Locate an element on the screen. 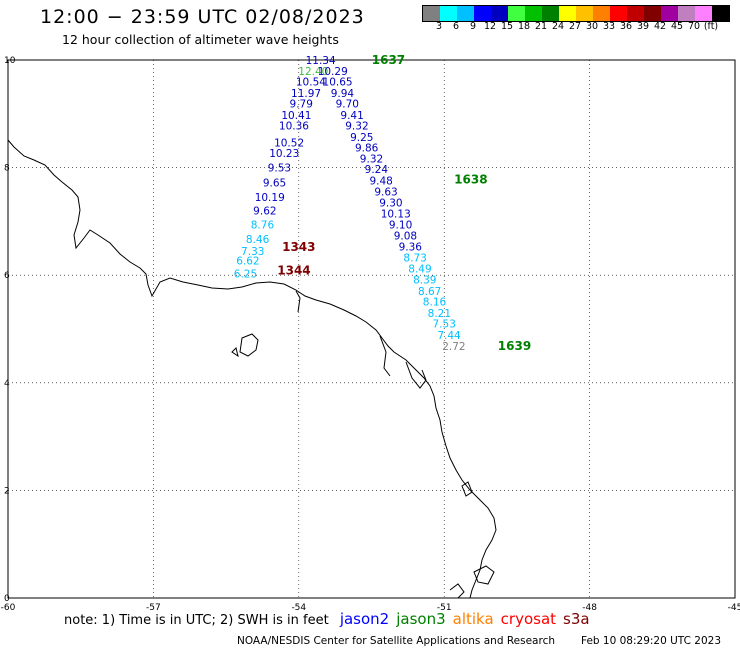 This screenshot has width=740, height=650. y-tick-label: 10 is located at coordinates (10, 61).